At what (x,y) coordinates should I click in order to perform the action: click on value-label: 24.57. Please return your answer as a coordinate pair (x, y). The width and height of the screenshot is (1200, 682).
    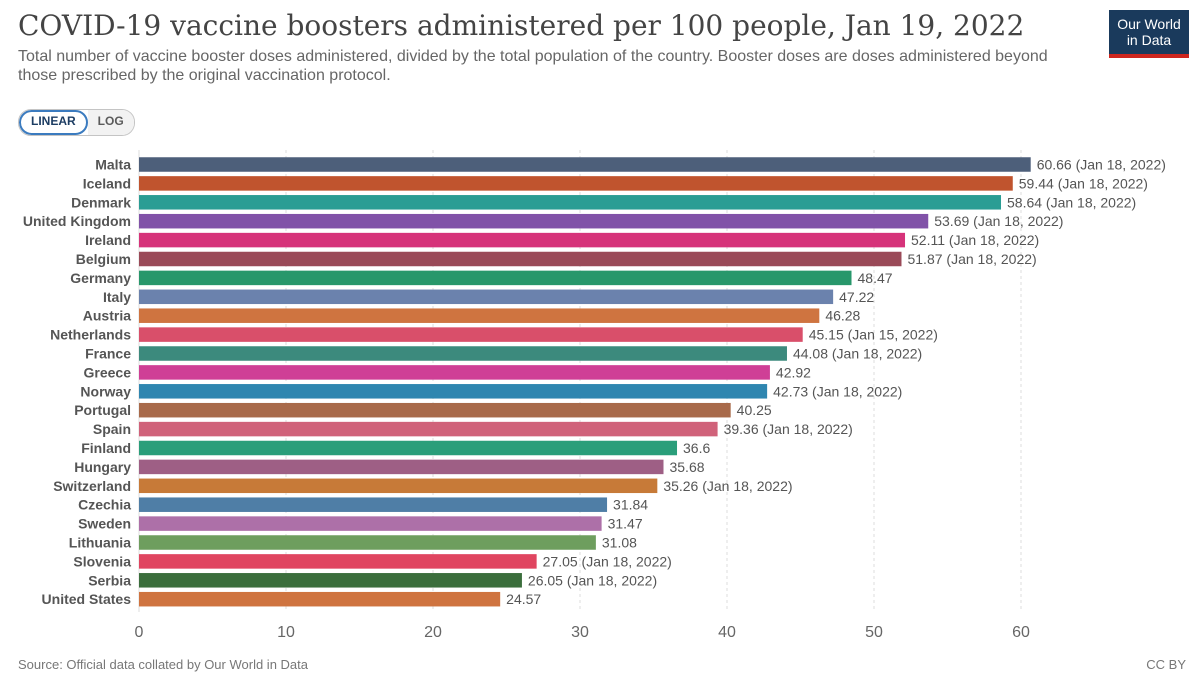
    Looking at the image, I should click on (523, 599).